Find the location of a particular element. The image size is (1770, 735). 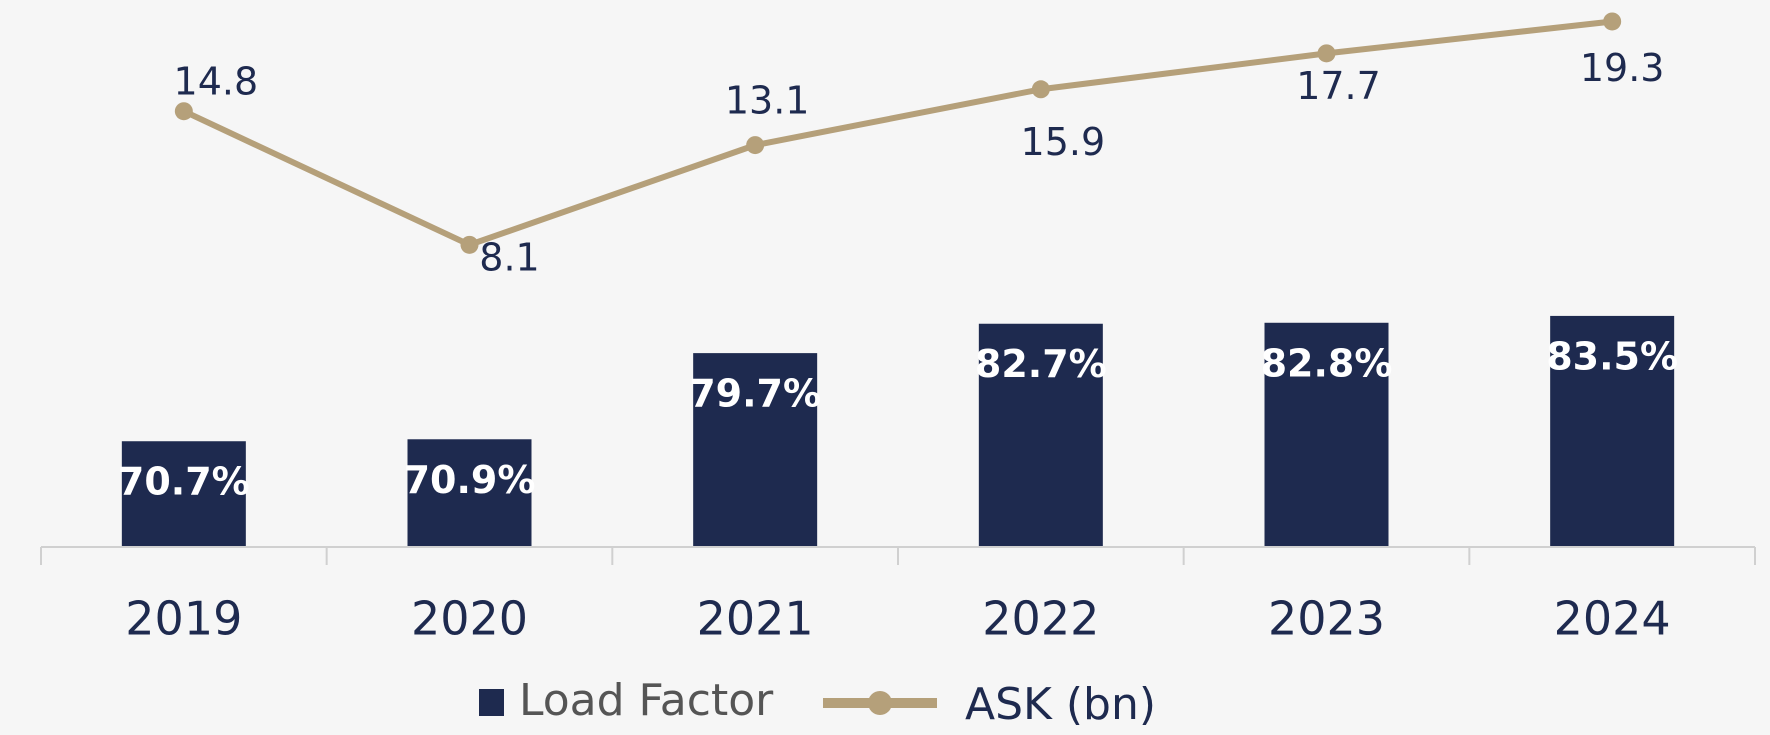

x-tick-label: 2019 is located at coordinates (183, 619).